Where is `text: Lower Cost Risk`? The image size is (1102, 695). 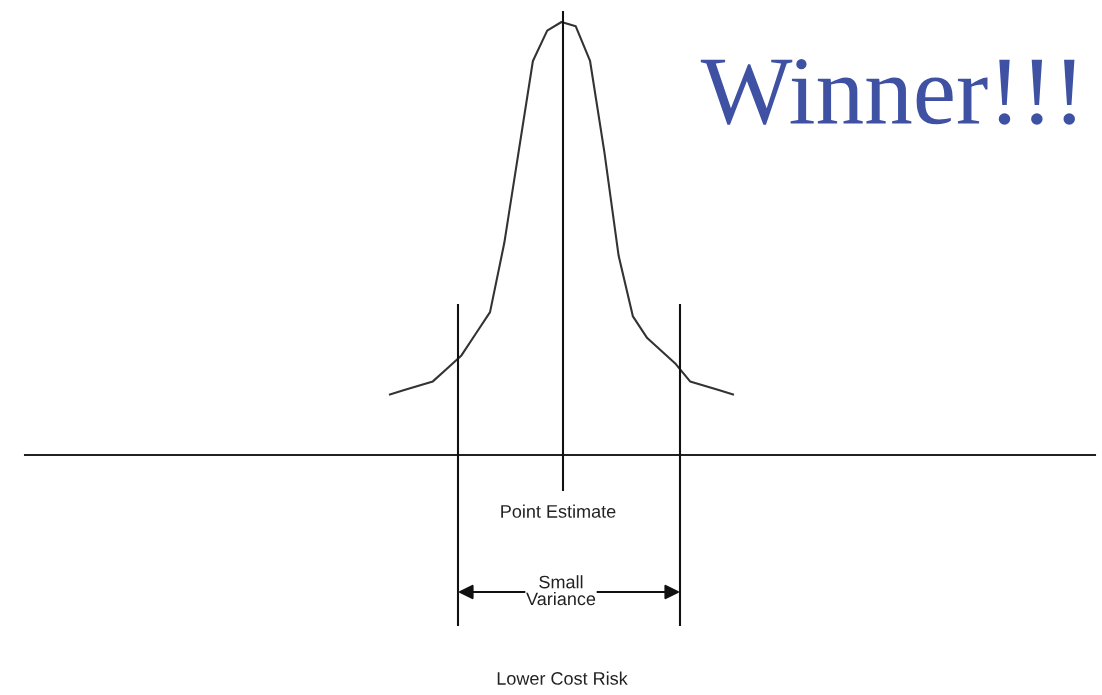 text: Lower Cost Risk is located at coordinates (562, 678).